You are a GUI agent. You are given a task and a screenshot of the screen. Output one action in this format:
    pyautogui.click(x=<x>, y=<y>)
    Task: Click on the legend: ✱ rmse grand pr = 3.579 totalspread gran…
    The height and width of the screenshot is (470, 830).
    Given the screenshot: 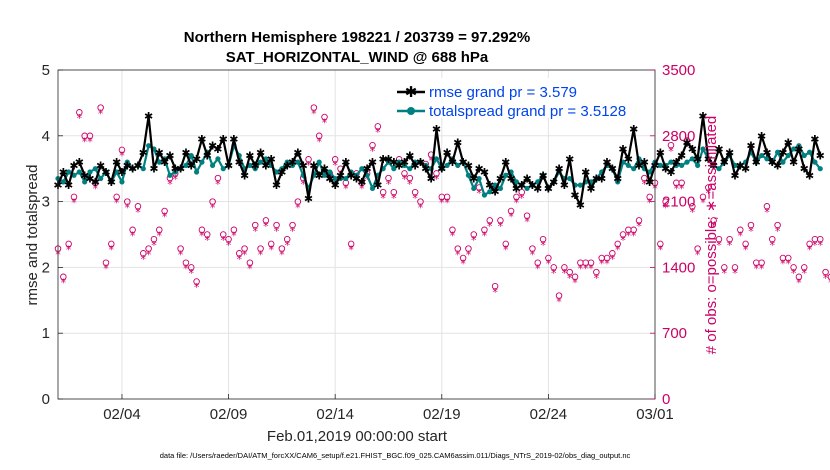 What is the action you would take?
    pyautogui.click(x=509, y=99)
    